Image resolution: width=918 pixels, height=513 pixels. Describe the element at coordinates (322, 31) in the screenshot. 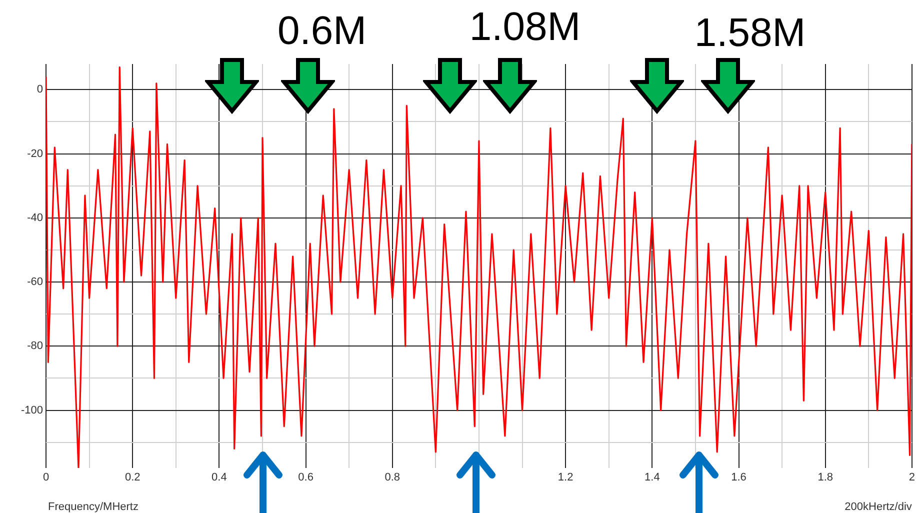

I see `text: 0.6M` at that location.